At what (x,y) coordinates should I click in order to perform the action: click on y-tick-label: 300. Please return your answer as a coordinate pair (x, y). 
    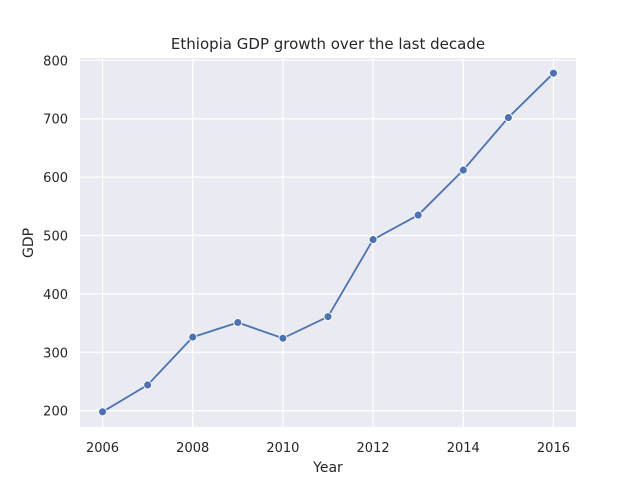
    Looking at the image, I should click on (55, 353).